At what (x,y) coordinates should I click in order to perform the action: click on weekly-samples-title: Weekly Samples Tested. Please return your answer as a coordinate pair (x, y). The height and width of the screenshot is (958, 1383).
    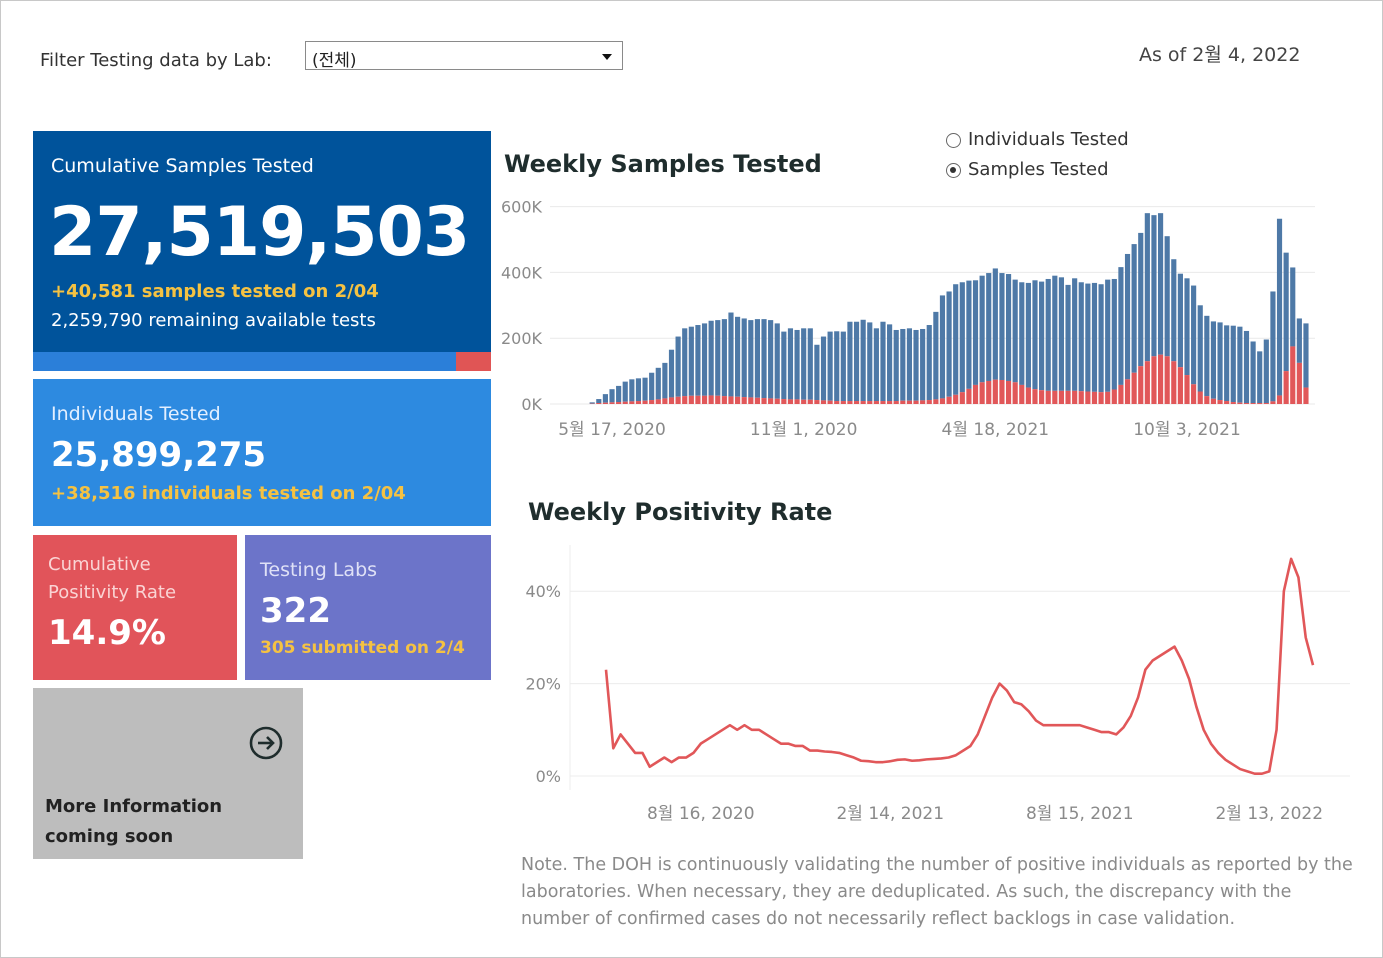
    Looking at the image, I should click on (663, 164).